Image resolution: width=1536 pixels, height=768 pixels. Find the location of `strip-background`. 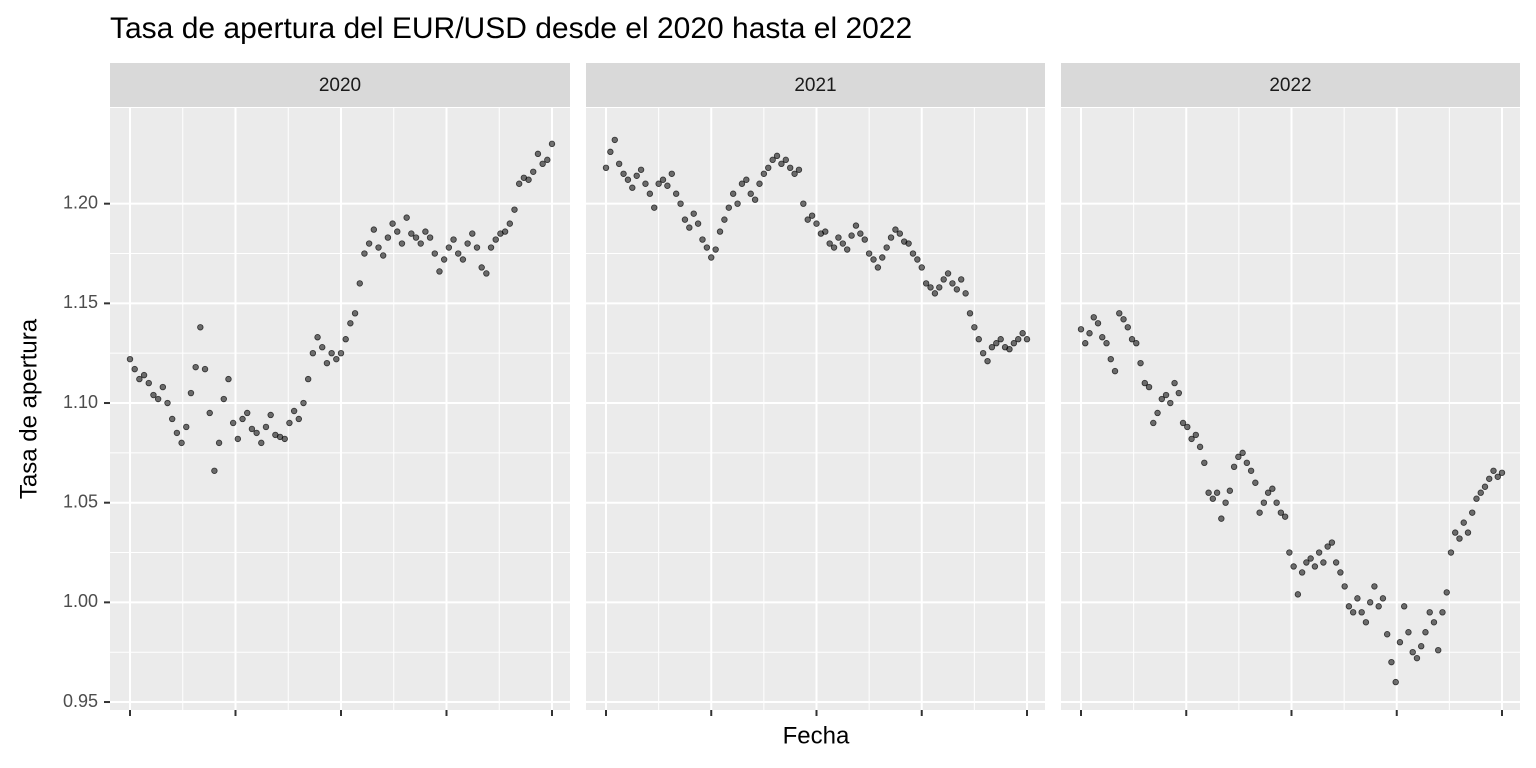

strip-background is located at coordinates (815, 85).